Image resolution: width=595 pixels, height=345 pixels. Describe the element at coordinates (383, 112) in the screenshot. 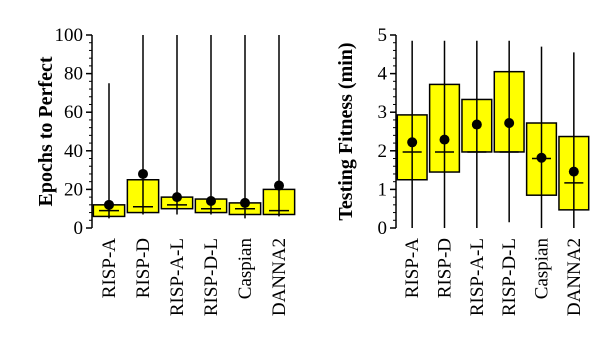

I see `y-tick-label: 3` at that location.